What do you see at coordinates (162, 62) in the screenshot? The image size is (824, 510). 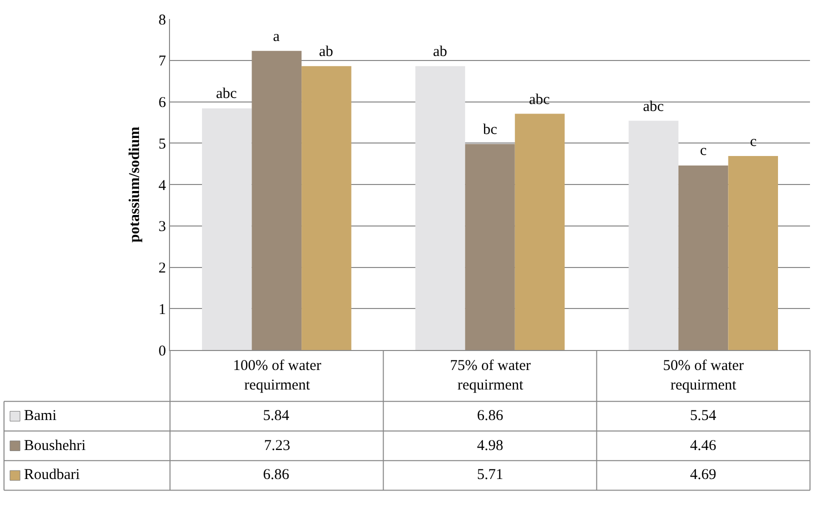 I see `y-tick-label: 7` at bounding box center [162, 62].